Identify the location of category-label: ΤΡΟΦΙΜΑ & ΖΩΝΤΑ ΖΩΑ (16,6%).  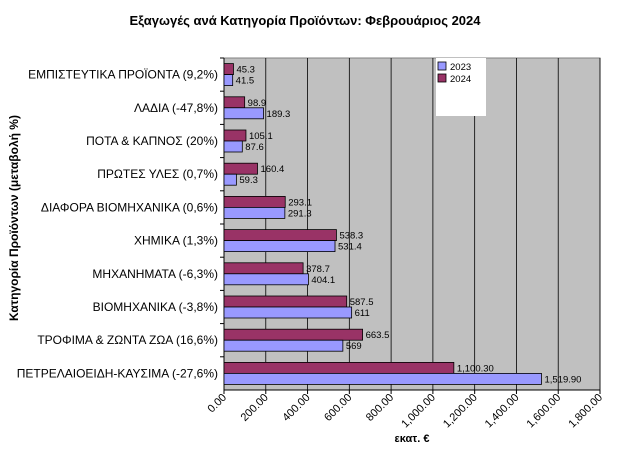
(127, 340).